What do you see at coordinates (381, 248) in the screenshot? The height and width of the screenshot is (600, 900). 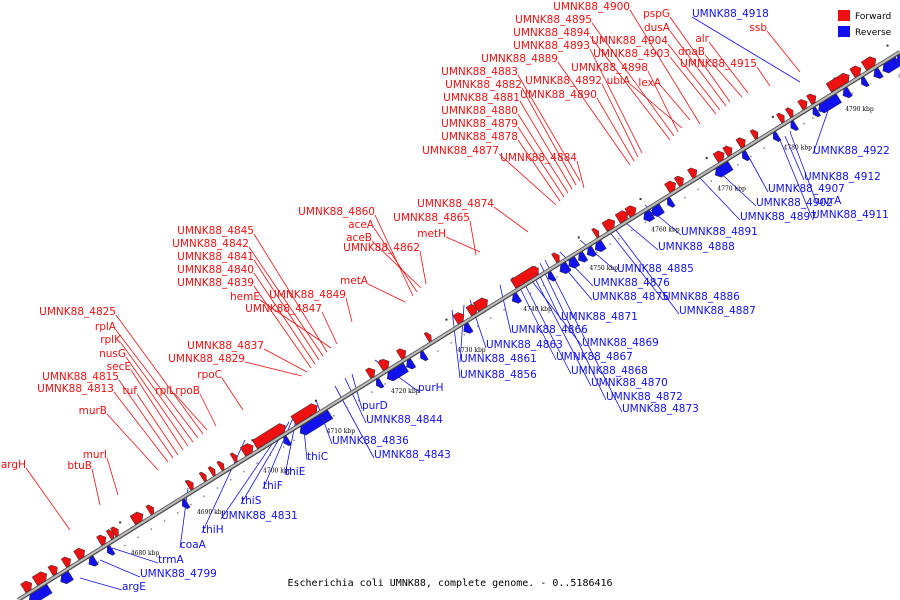 I see `forward-gene-label: UMNK88_4862` at bounding box center [381, 248].